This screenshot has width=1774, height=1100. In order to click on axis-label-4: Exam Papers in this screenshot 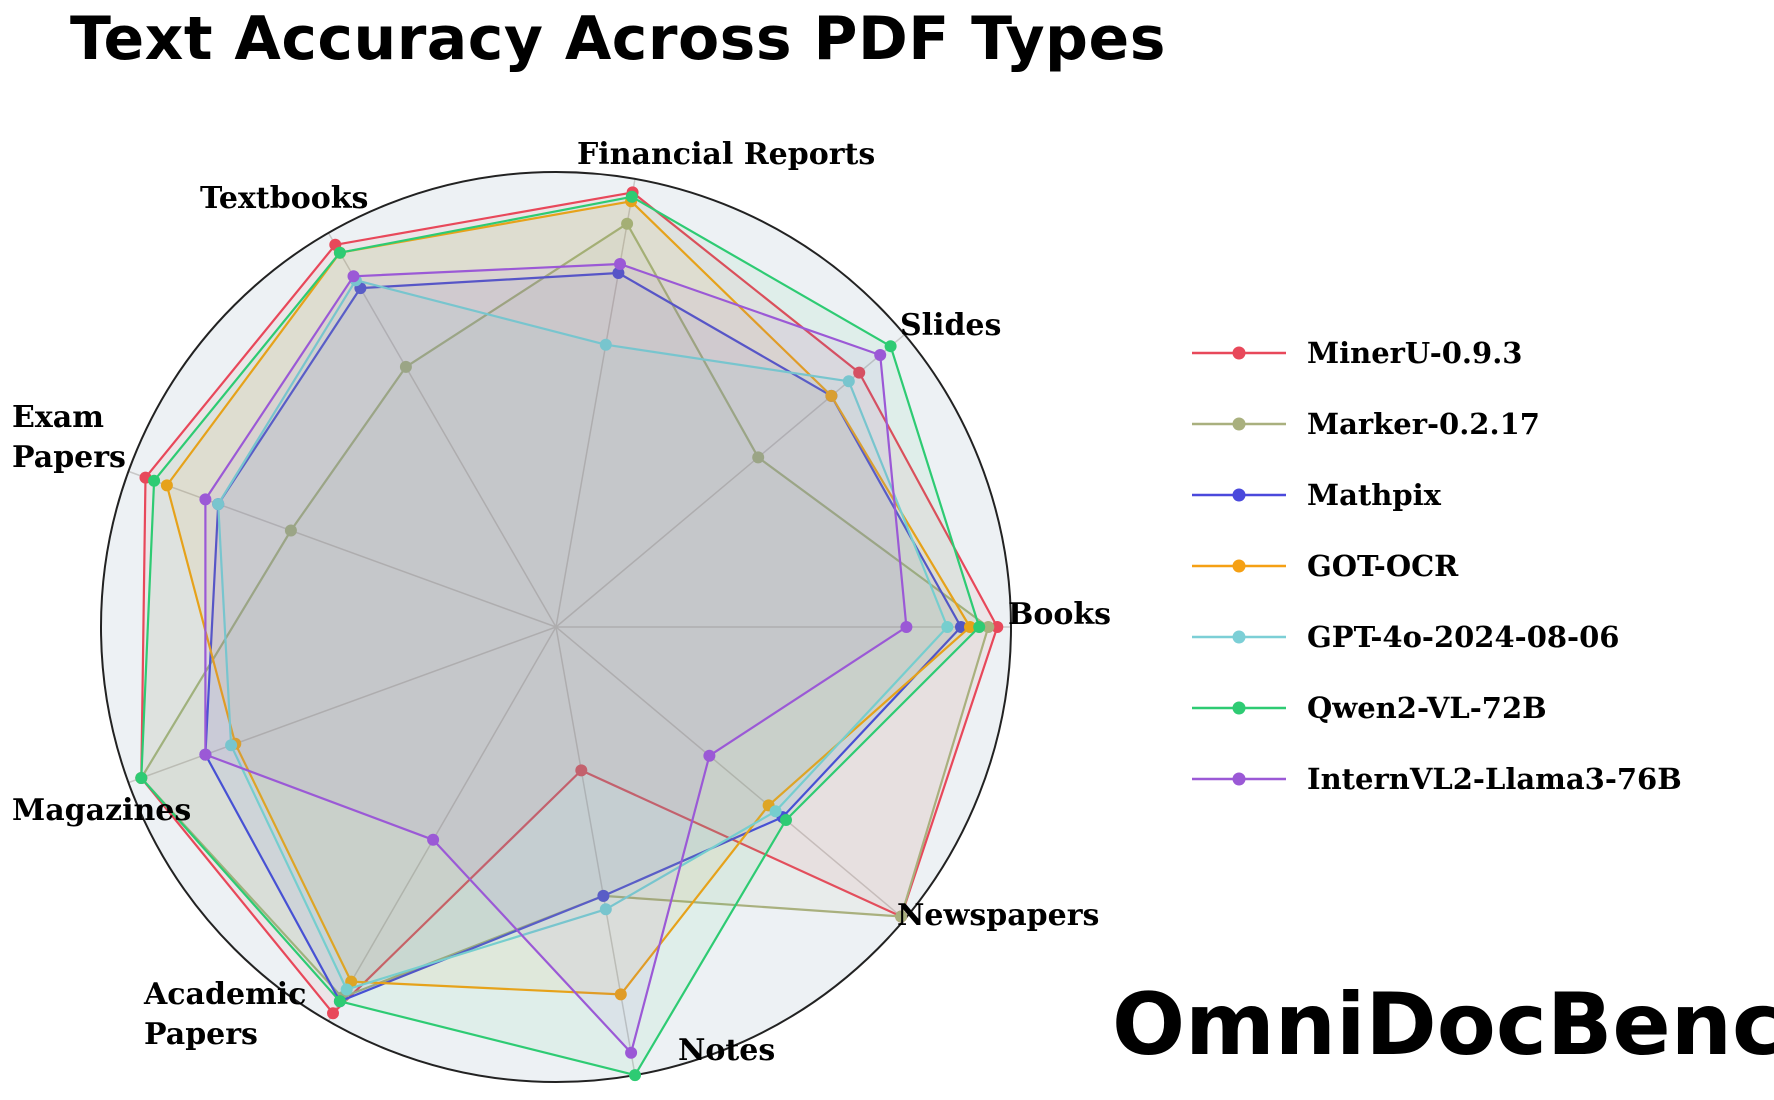, I will do `click(69, 437)`.